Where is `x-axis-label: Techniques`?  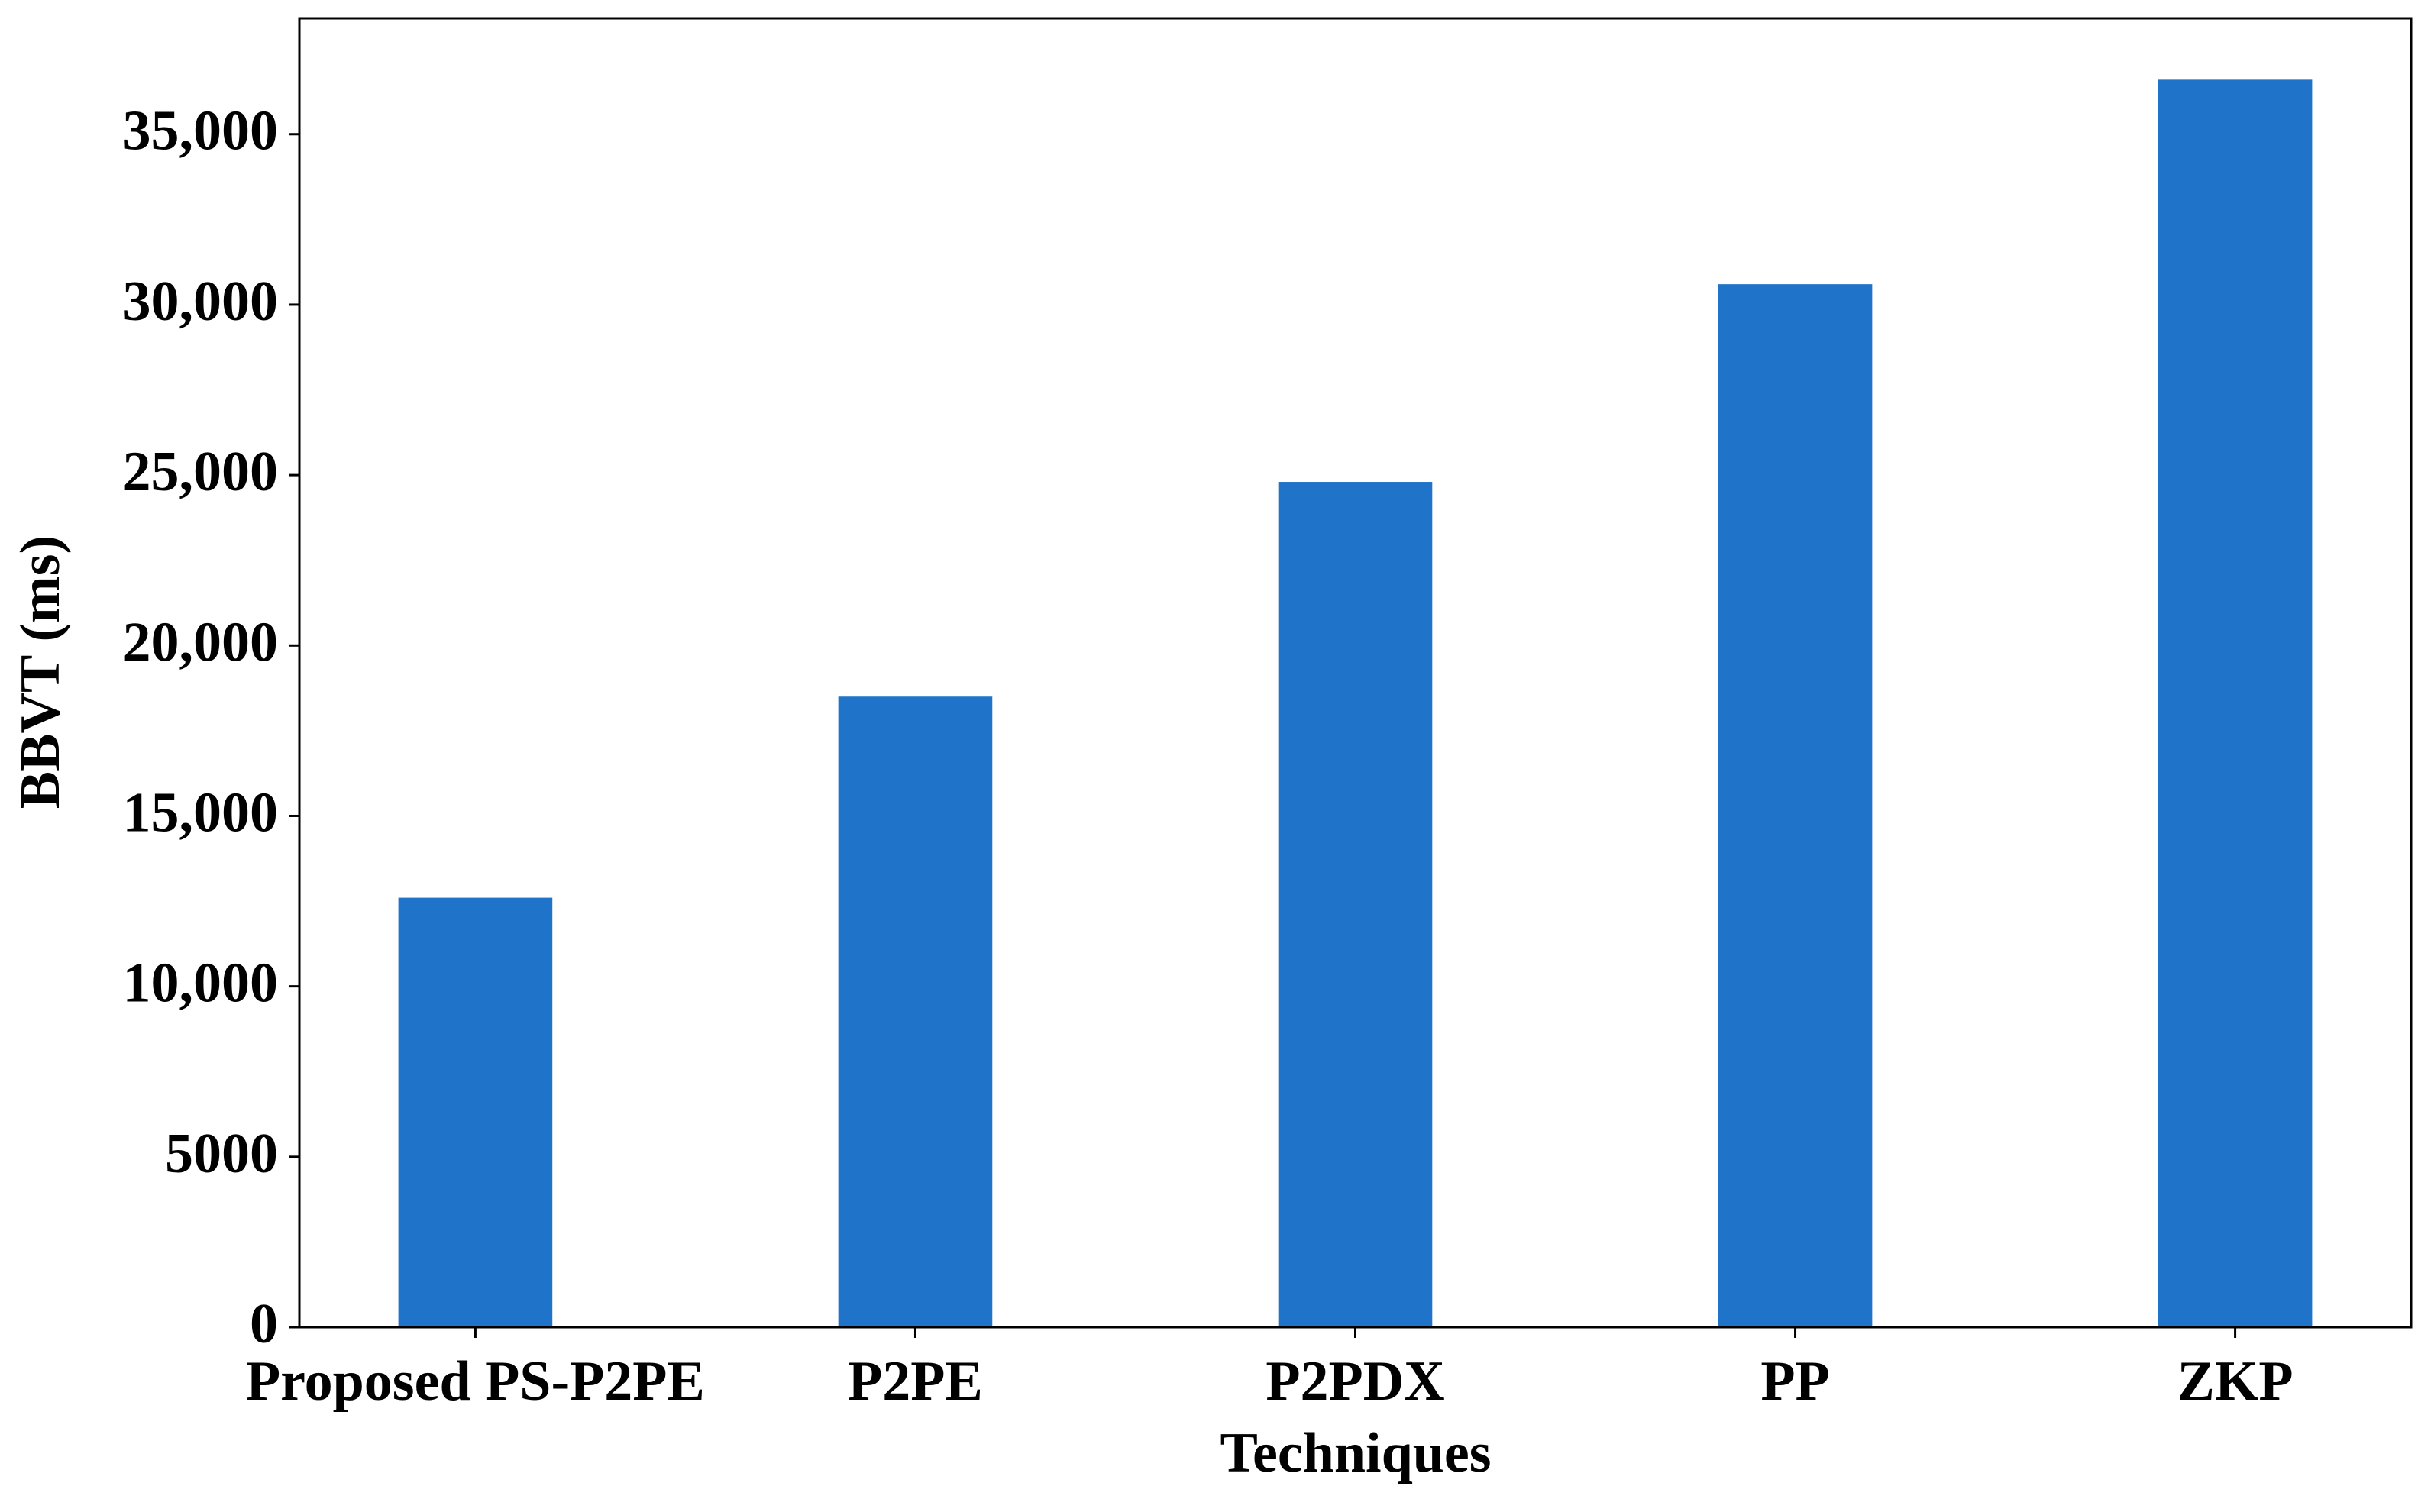
x-axis-label: Techniques is located at coordinates (1356, 1453).